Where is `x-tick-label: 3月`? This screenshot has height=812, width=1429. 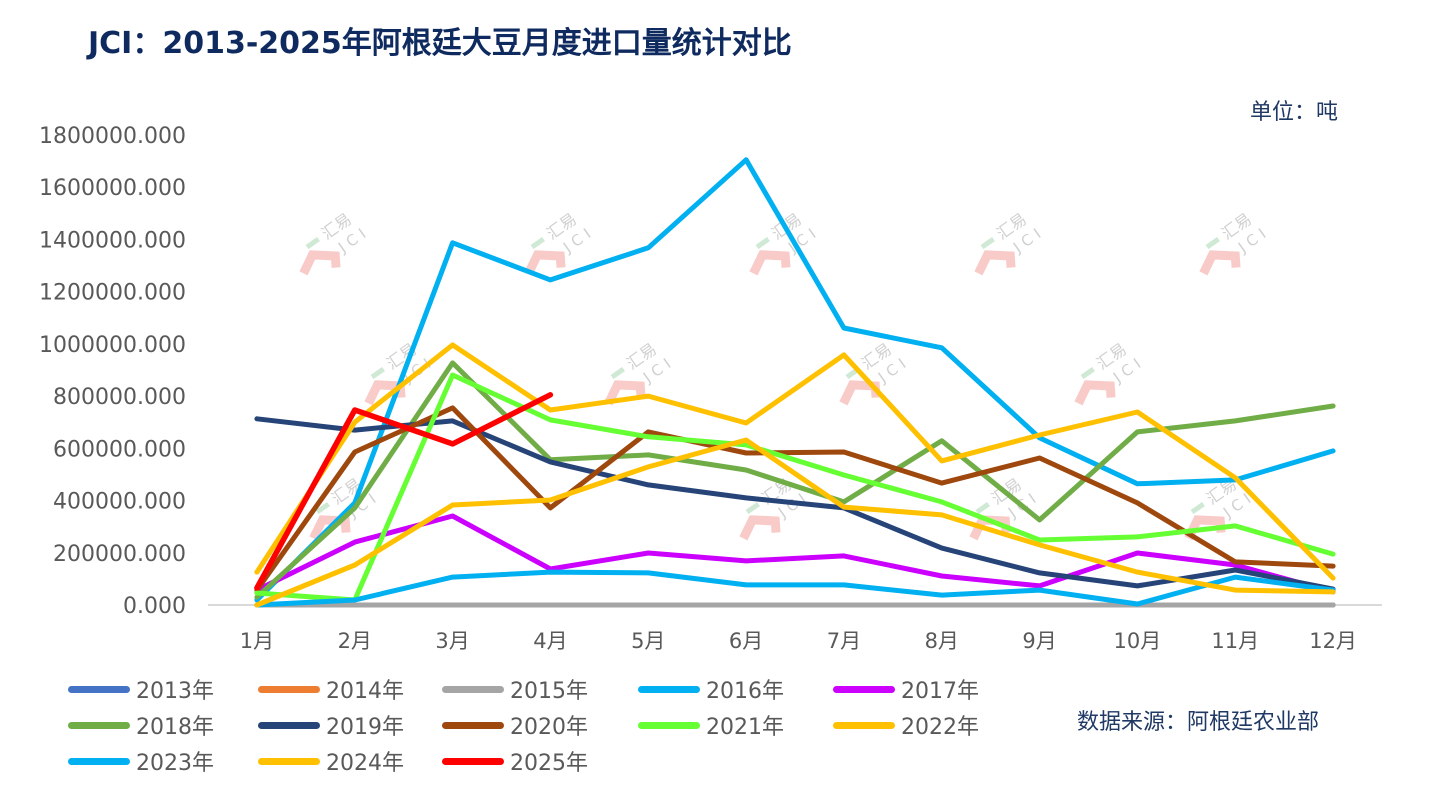
x-tick-label: 3月 is located at coordinates (452, 641).